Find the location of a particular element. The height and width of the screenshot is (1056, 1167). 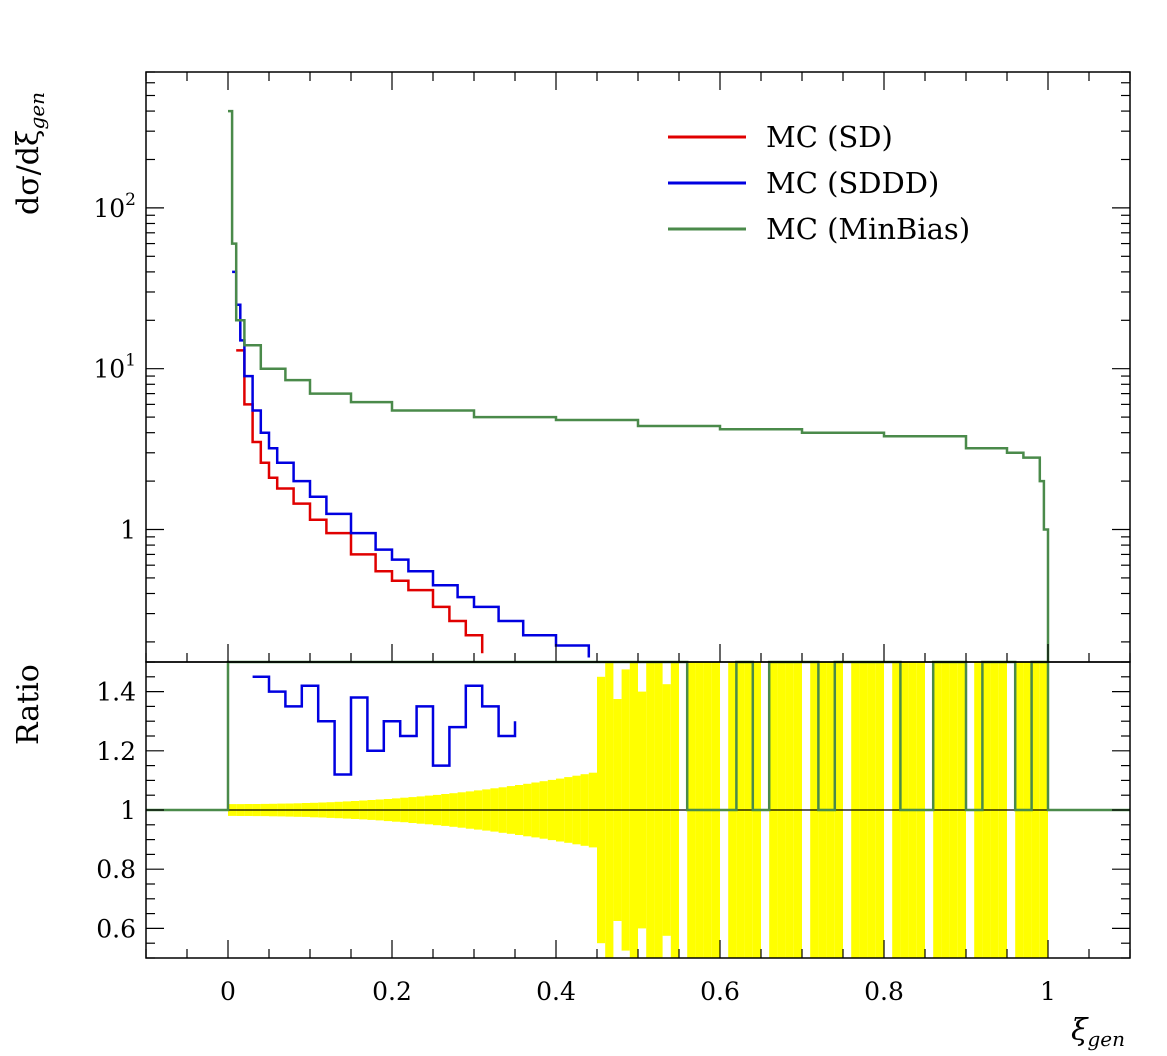

legend: MC (SD) MC (SDDD) MC (MinBias) is located at coordinates (819, 183).